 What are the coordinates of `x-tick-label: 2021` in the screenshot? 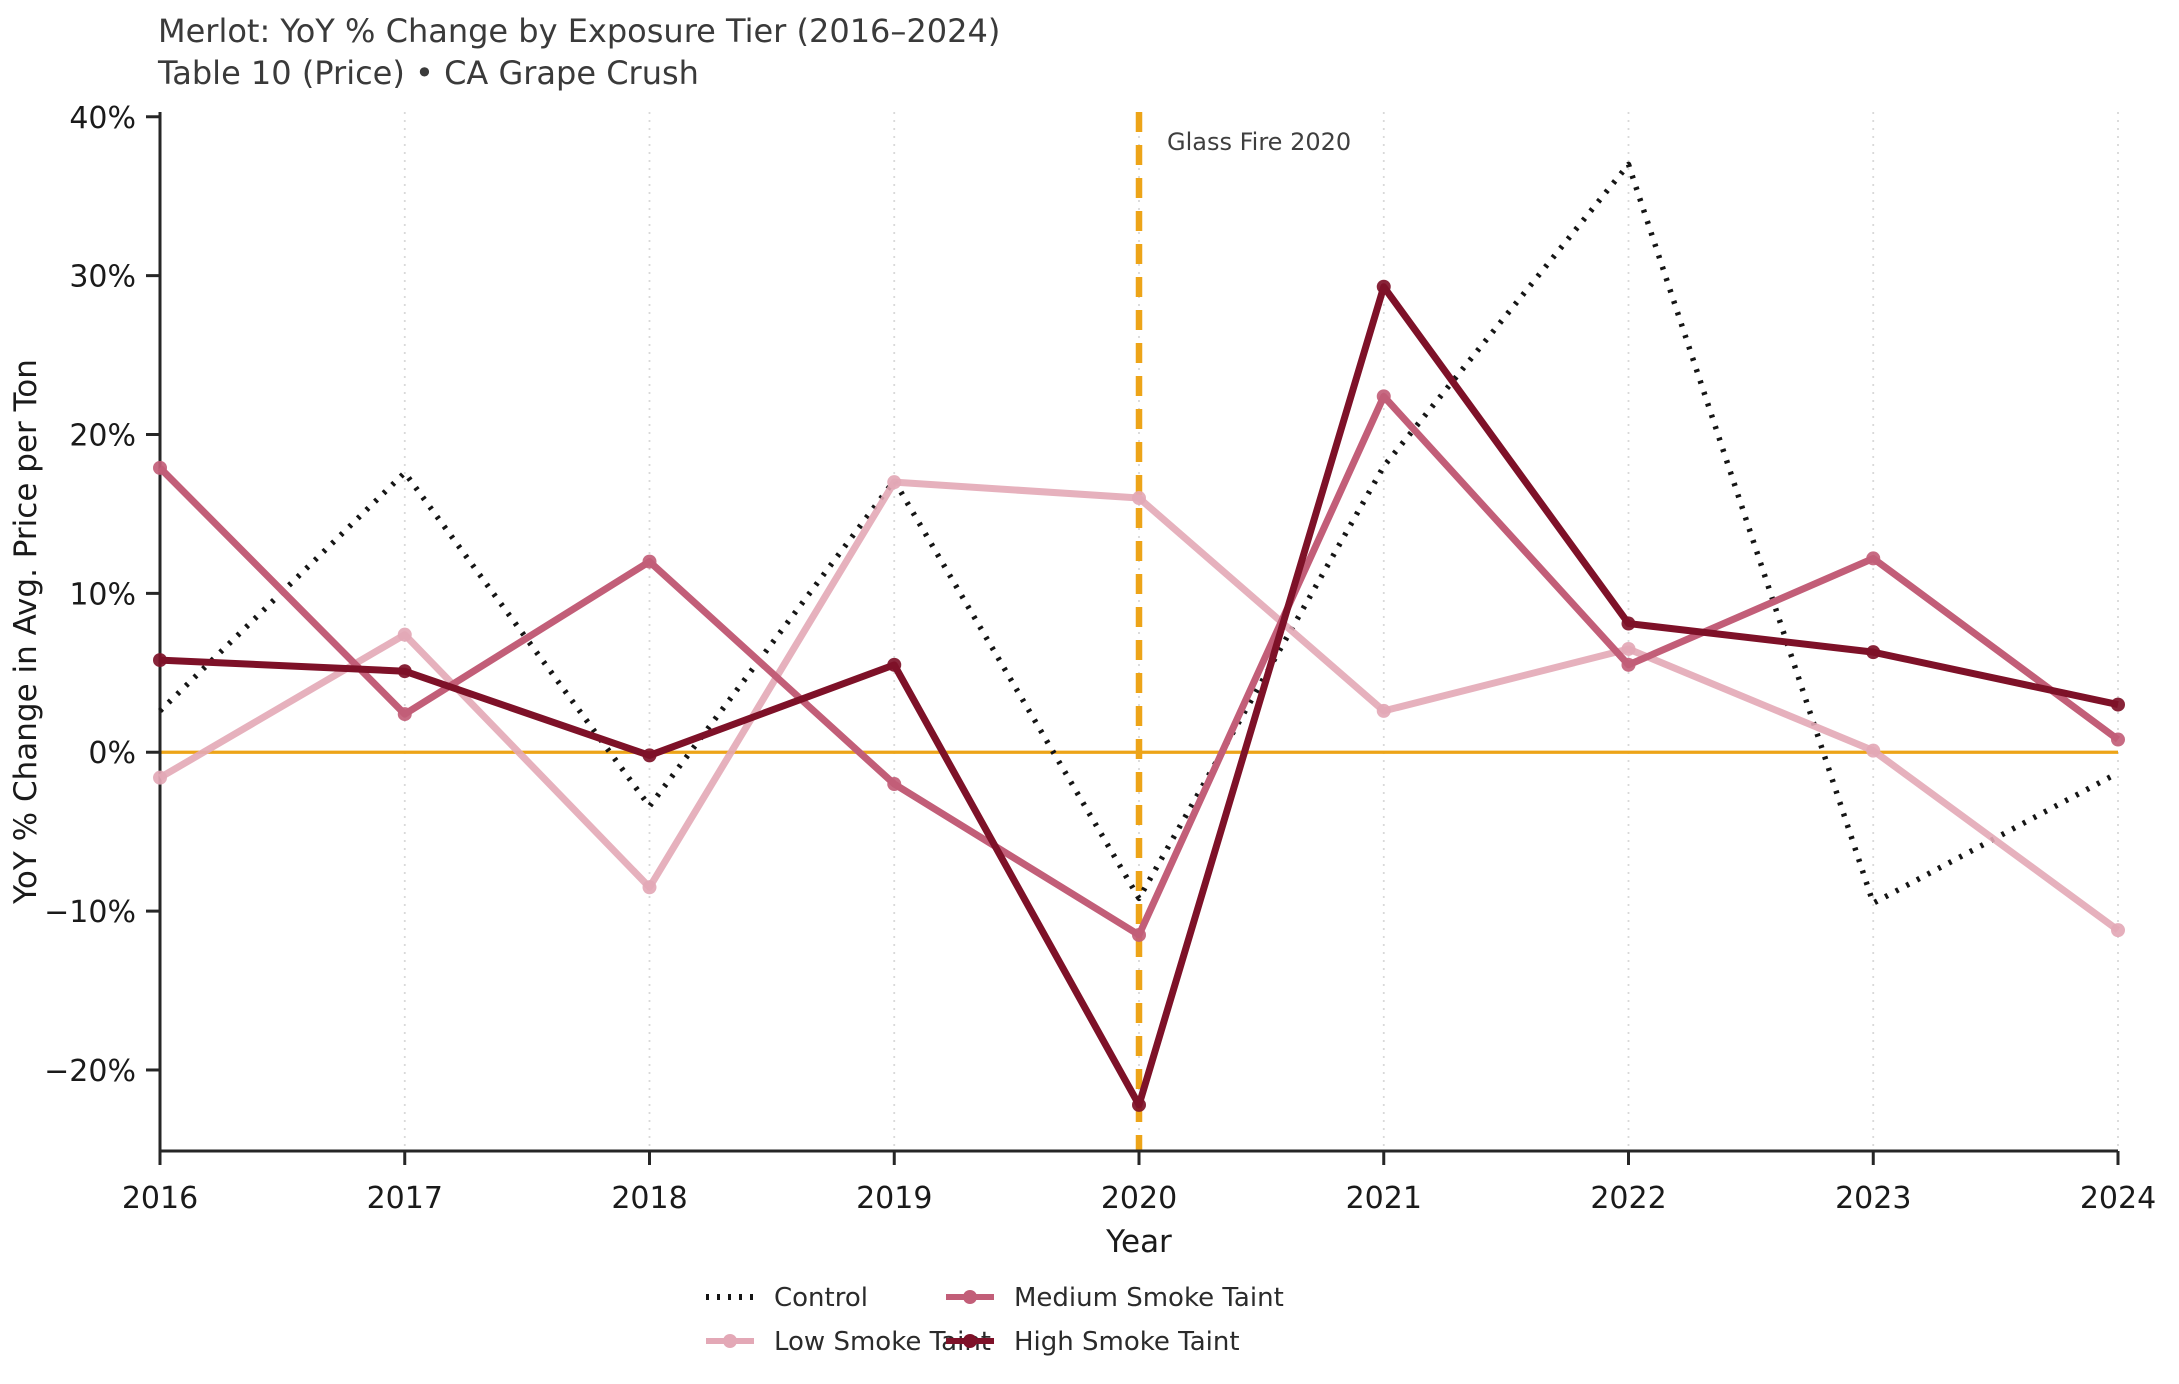 It's located at (1384, 1198).